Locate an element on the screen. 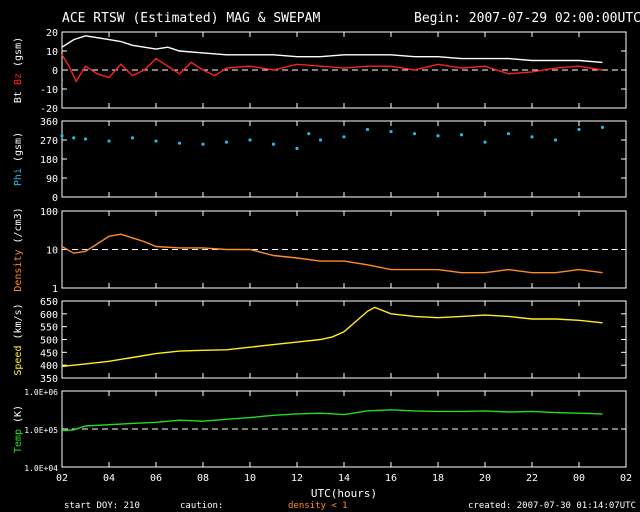 The image size is (640, 512). y-tick-label: -20 is located at coordinates (49, 109).